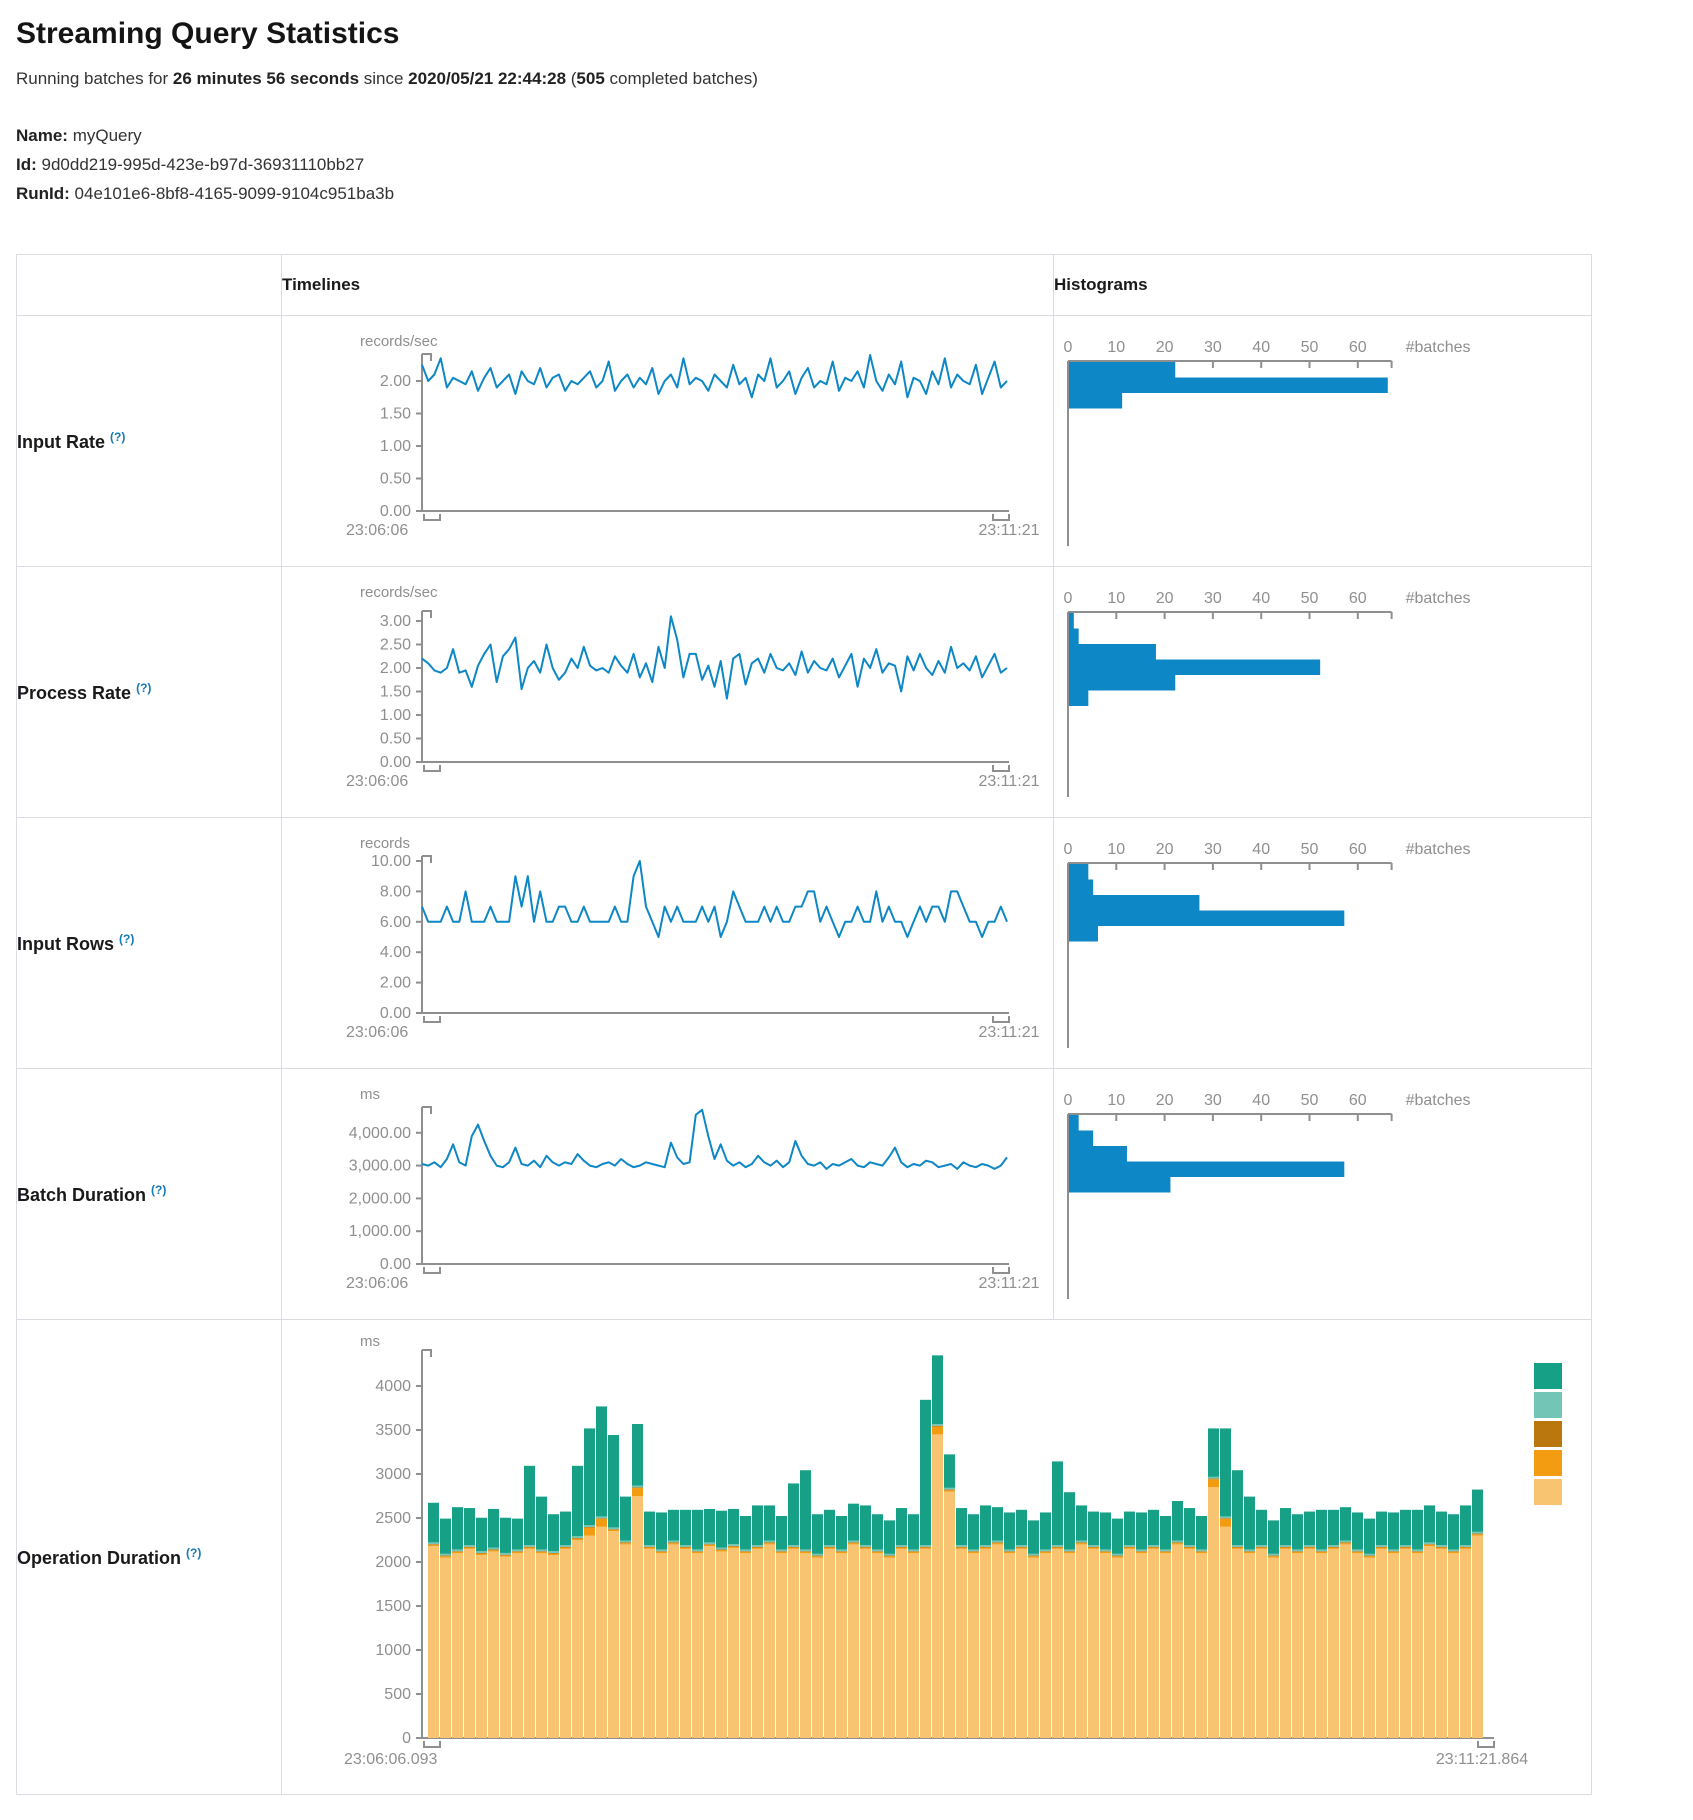  I want to click on help-link-process-rate: (?), so click(144, 687).